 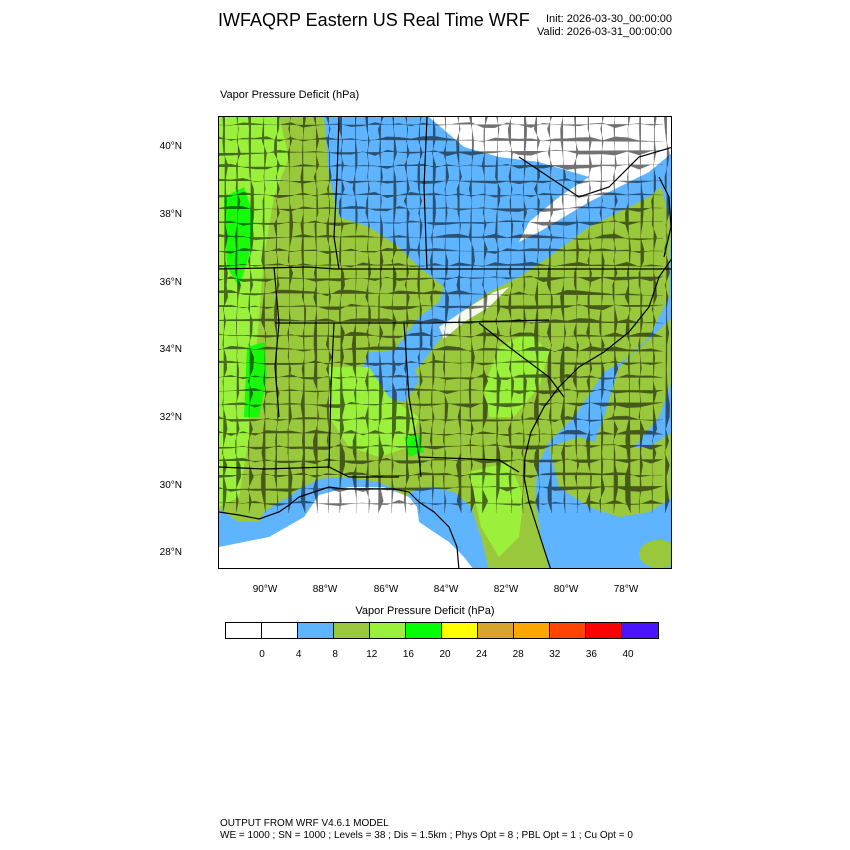 I want to click on green-spot-georgia, so click(x=414, y=446).